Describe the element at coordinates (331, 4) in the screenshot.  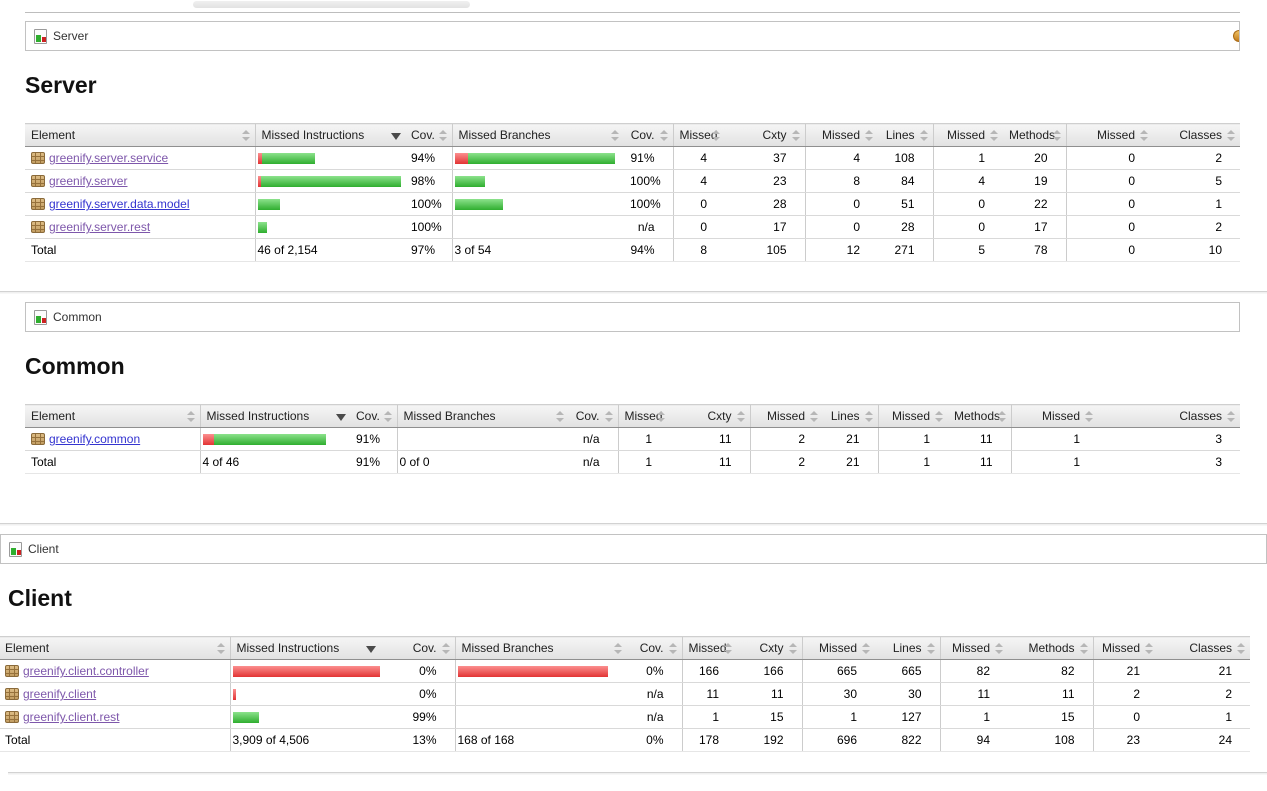
I see `horizontal-scrollbar-thumb` at that location.